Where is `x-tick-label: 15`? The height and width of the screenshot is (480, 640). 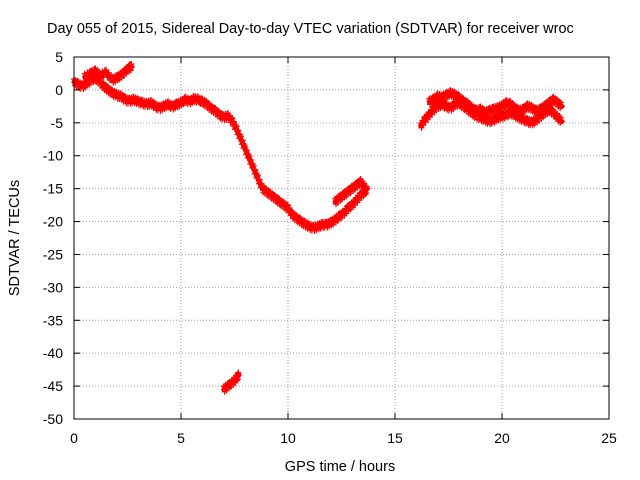 x-tick-label: 15 is located at coordinates (395, 438).